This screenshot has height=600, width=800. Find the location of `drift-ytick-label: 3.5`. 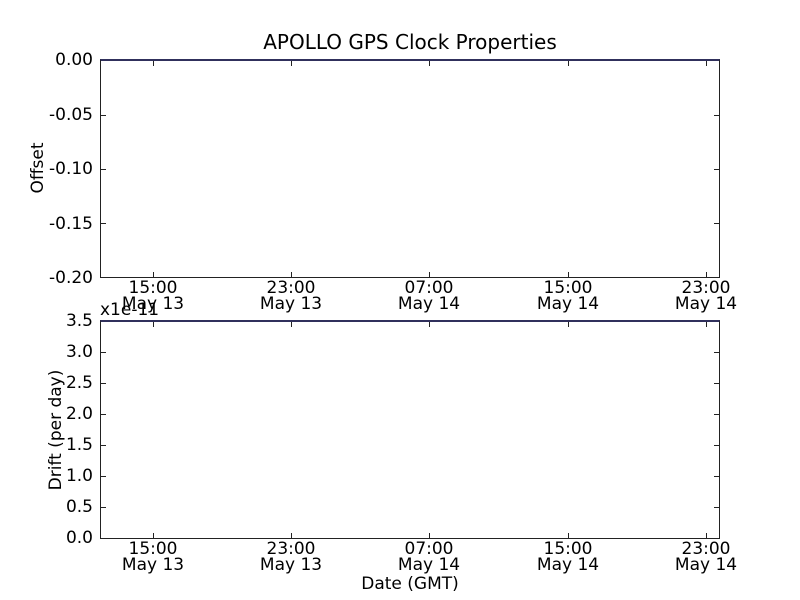

drift-ytick-label: 3.5 is located at coordinates (79, 321).